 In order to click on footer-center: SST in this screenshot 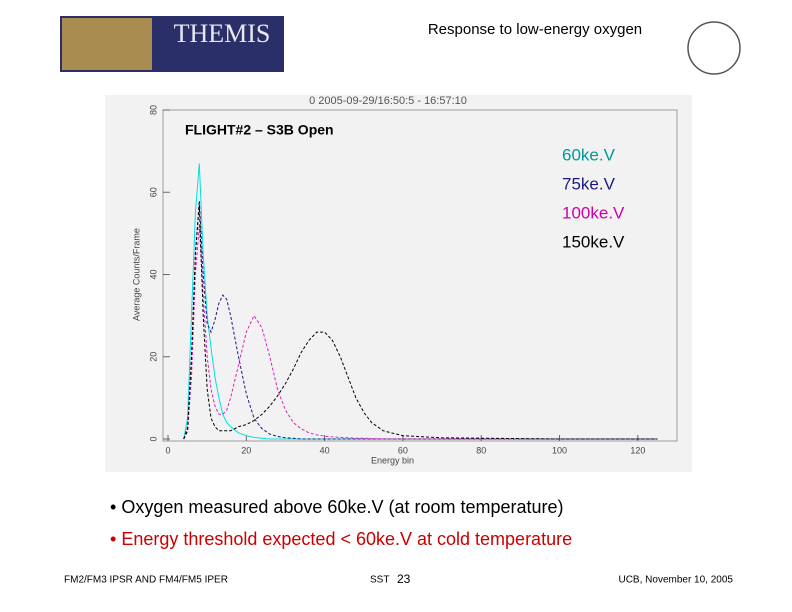, I will do `click(379, 580)`.